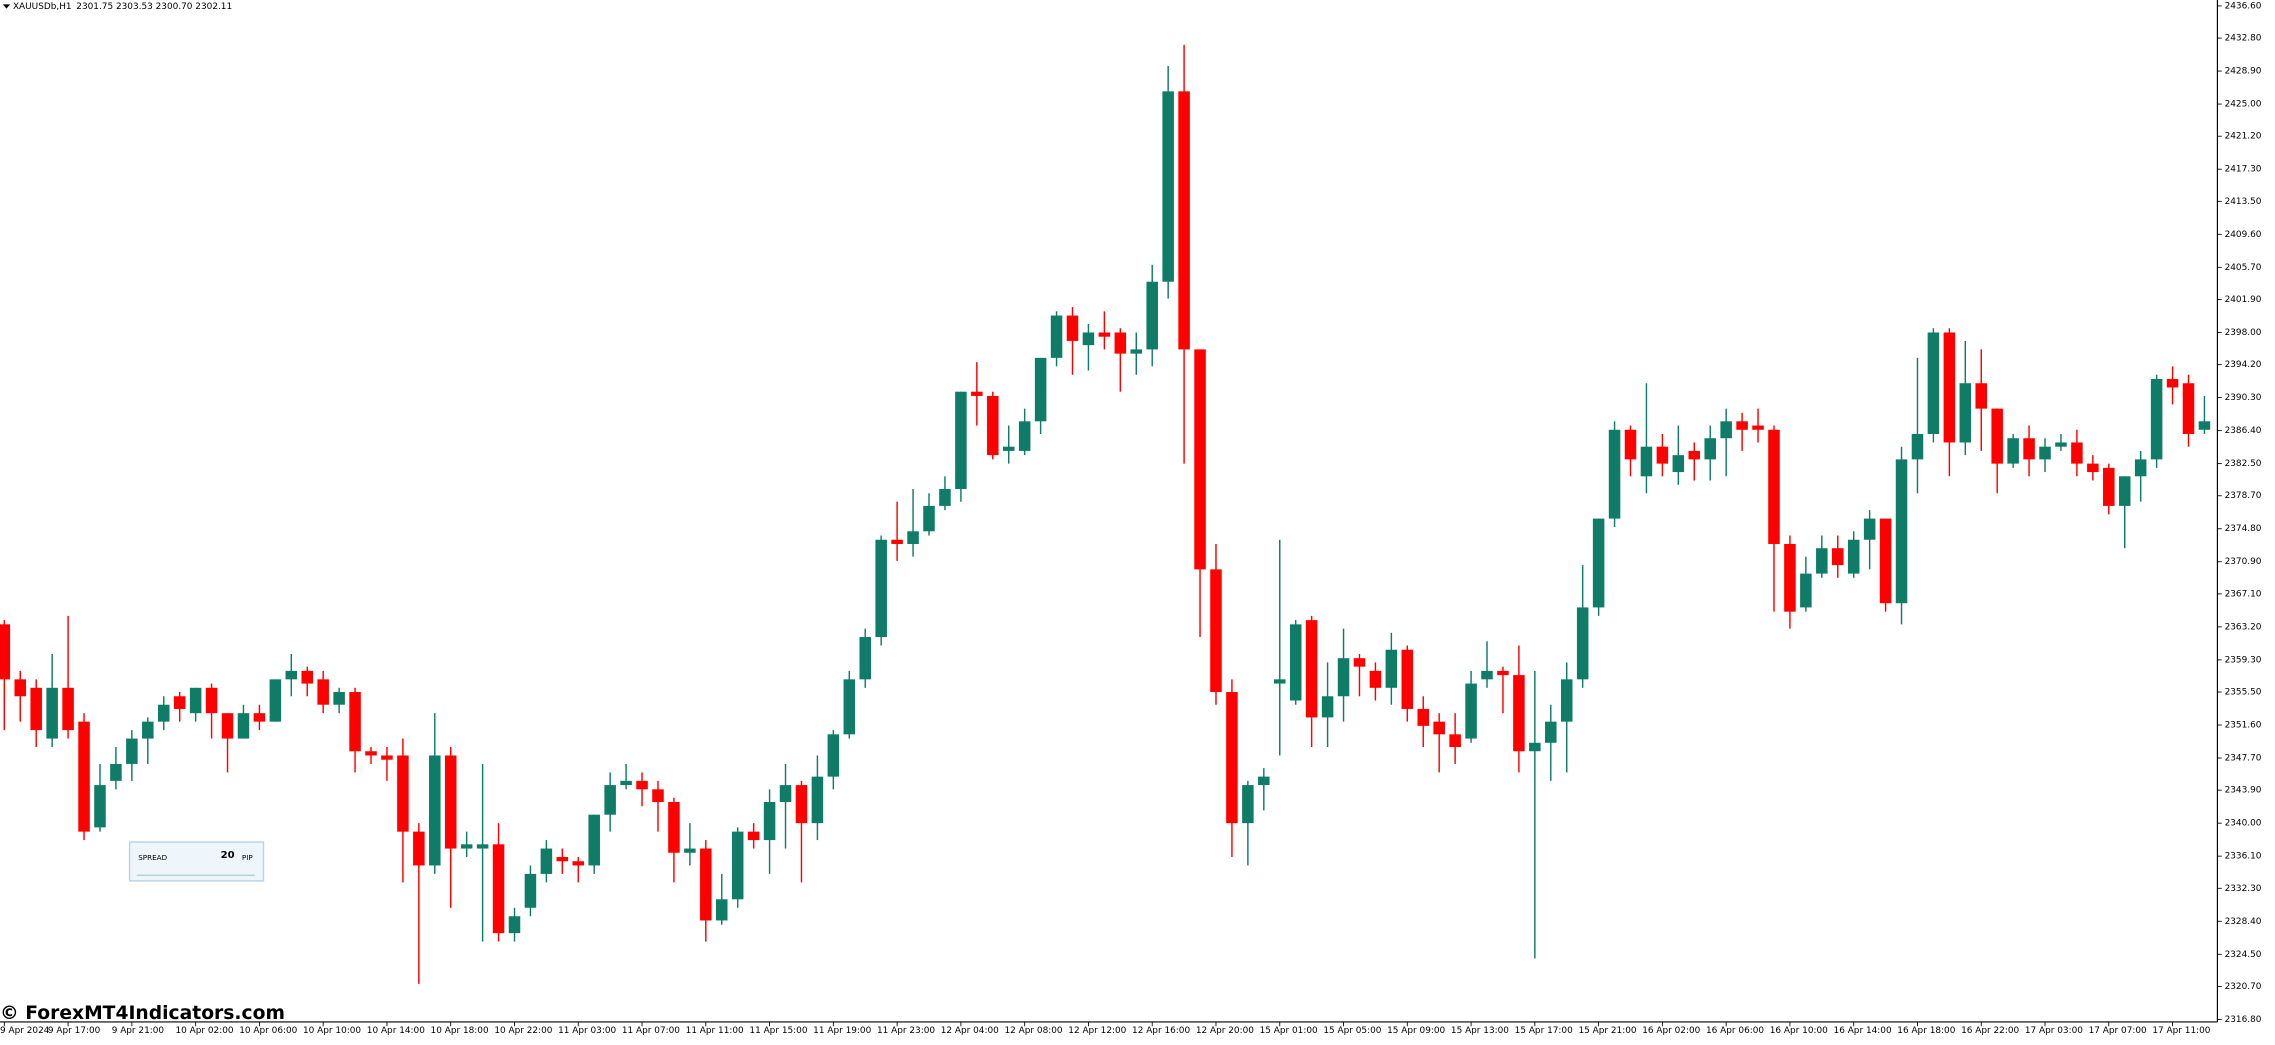  Describe the element at coordinates (2243, 987) in the screenshot. I see `y-tick-label: 2320.70` at that location.